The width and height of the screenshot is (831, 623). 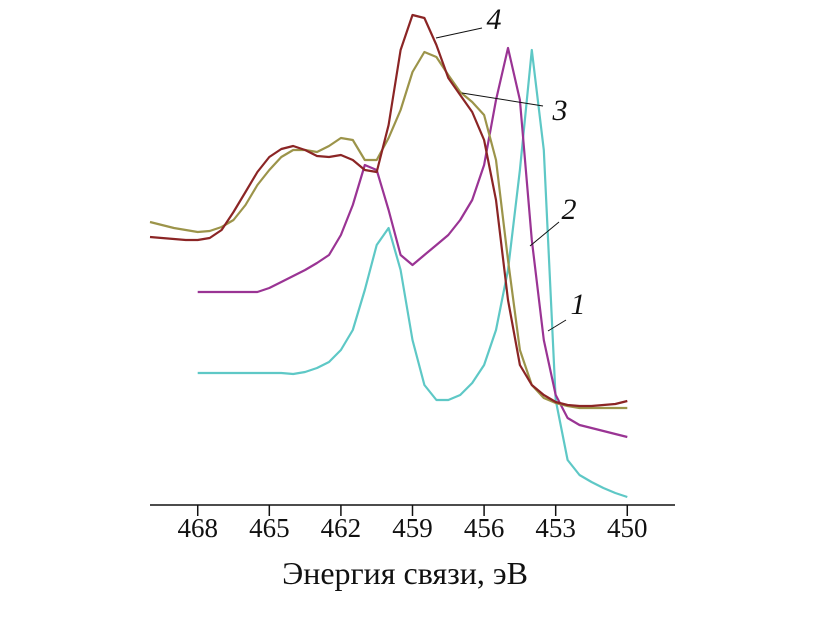 What do you see at coordinates (341, 528) in the screenshot?
I see `x-tick-label: 462` at bounding box center [341, 528].